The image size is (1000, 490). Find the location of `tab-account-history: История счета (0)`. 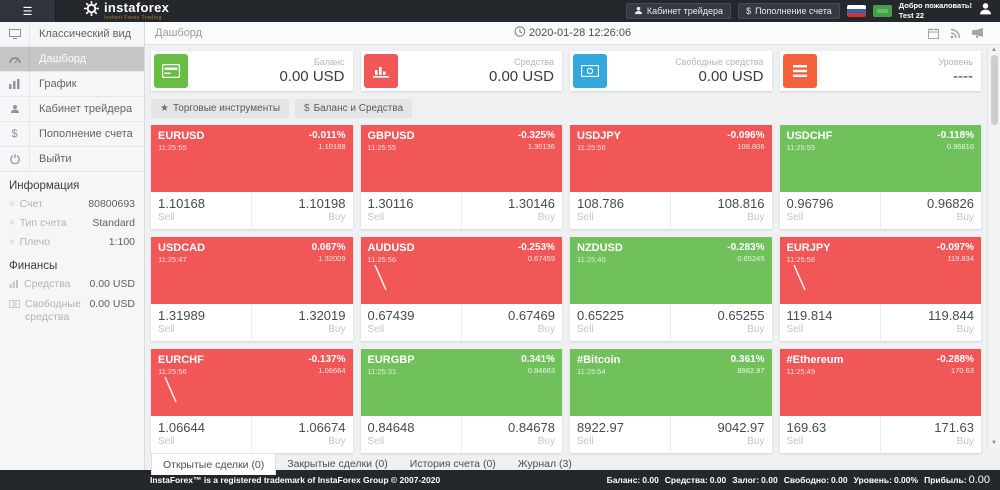

tab-account-history: История счета (0) is located at coordinates (452, 464).